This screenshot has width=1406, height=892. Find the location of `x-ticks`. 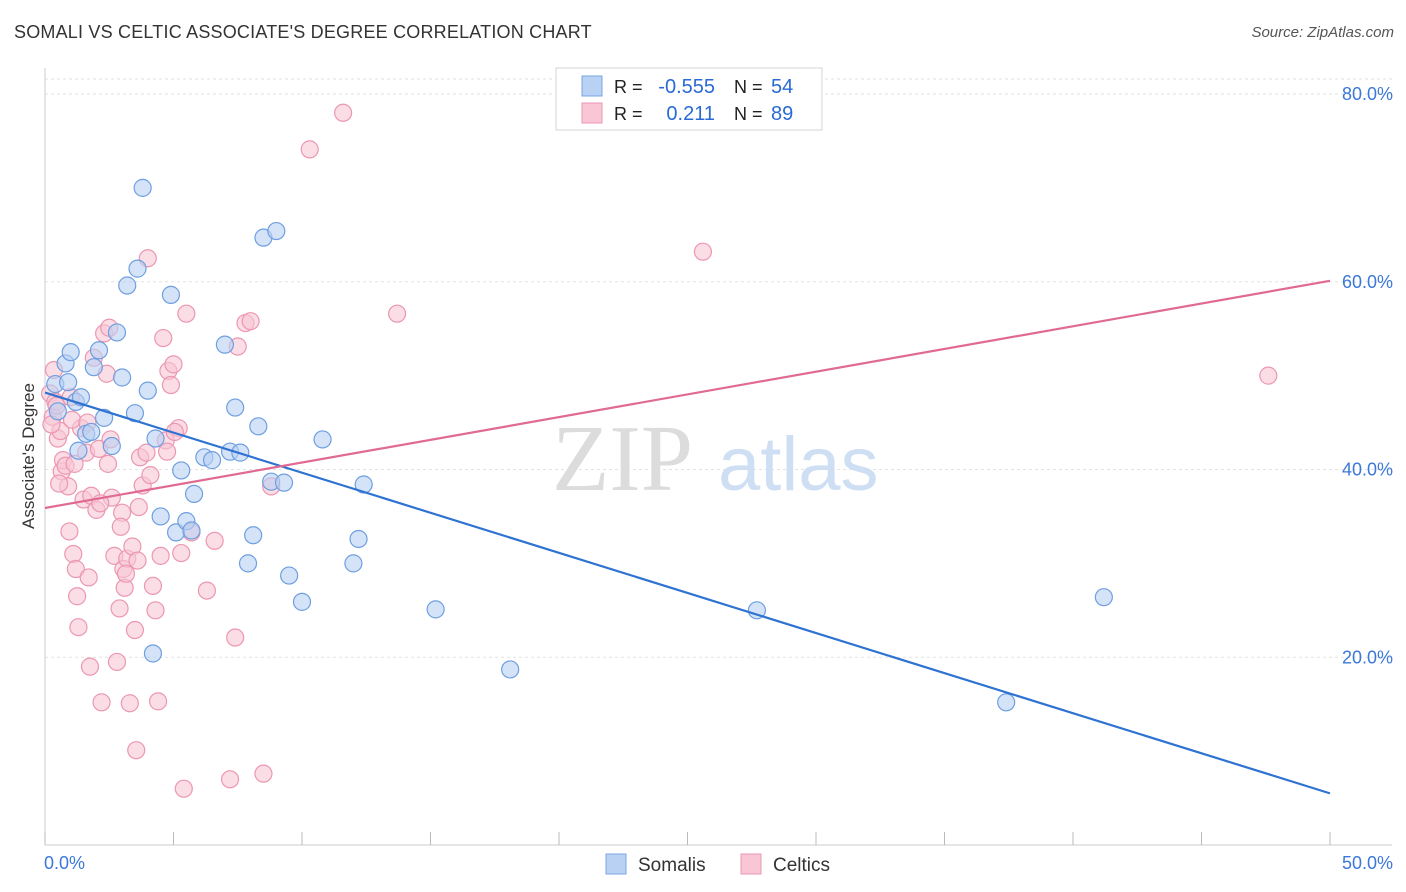

x-ticks is located at coordinates (687, 838).